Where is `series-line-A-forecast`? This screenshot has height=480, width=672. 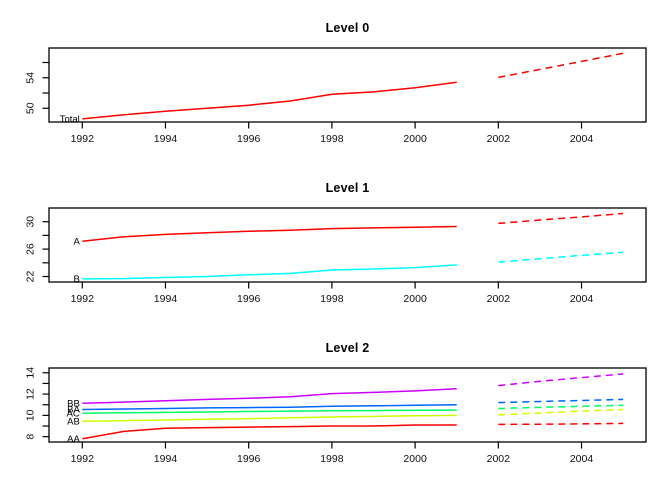 series-line-A-forecast is located at coordinates (561, 218).